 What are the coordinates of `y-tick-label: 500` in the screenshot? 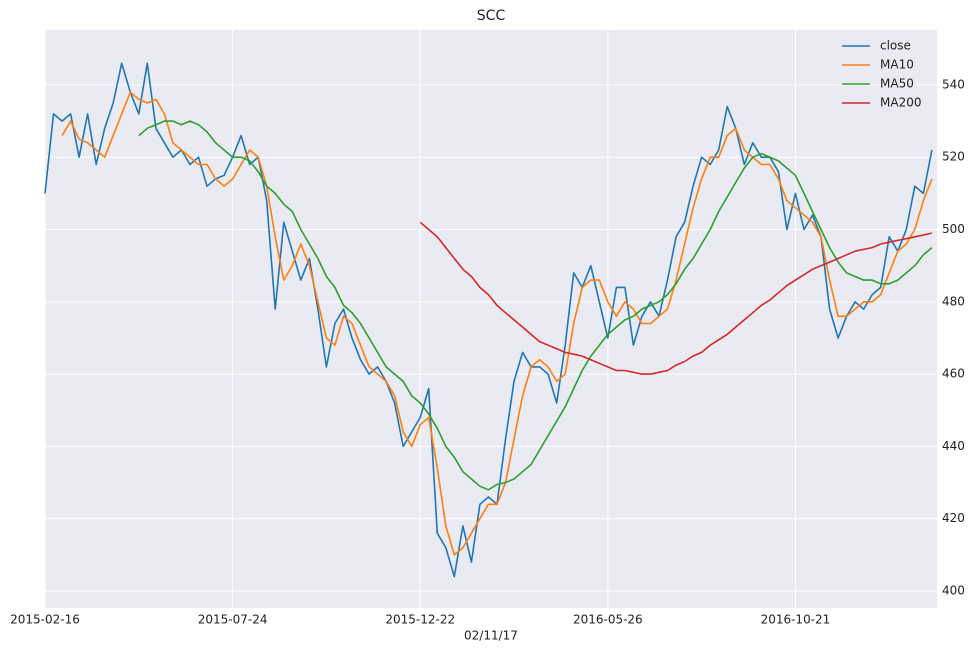 It's located at (953, 229).